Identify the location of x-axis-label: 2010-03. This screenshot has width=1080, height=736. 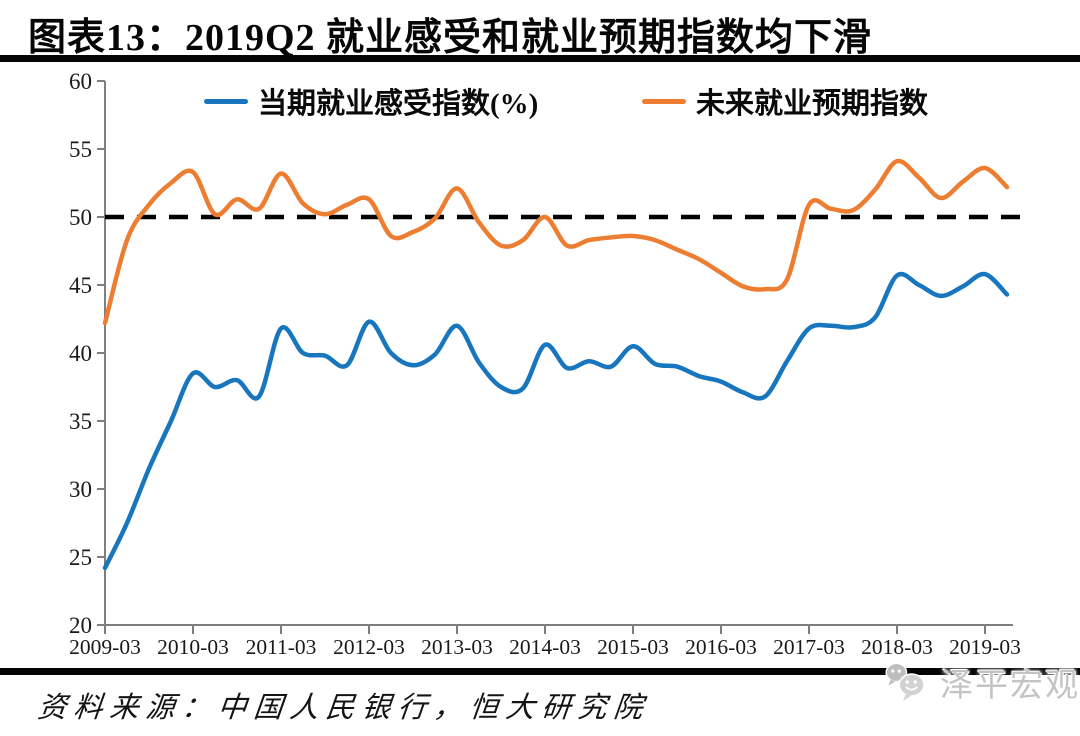
(193, 647).